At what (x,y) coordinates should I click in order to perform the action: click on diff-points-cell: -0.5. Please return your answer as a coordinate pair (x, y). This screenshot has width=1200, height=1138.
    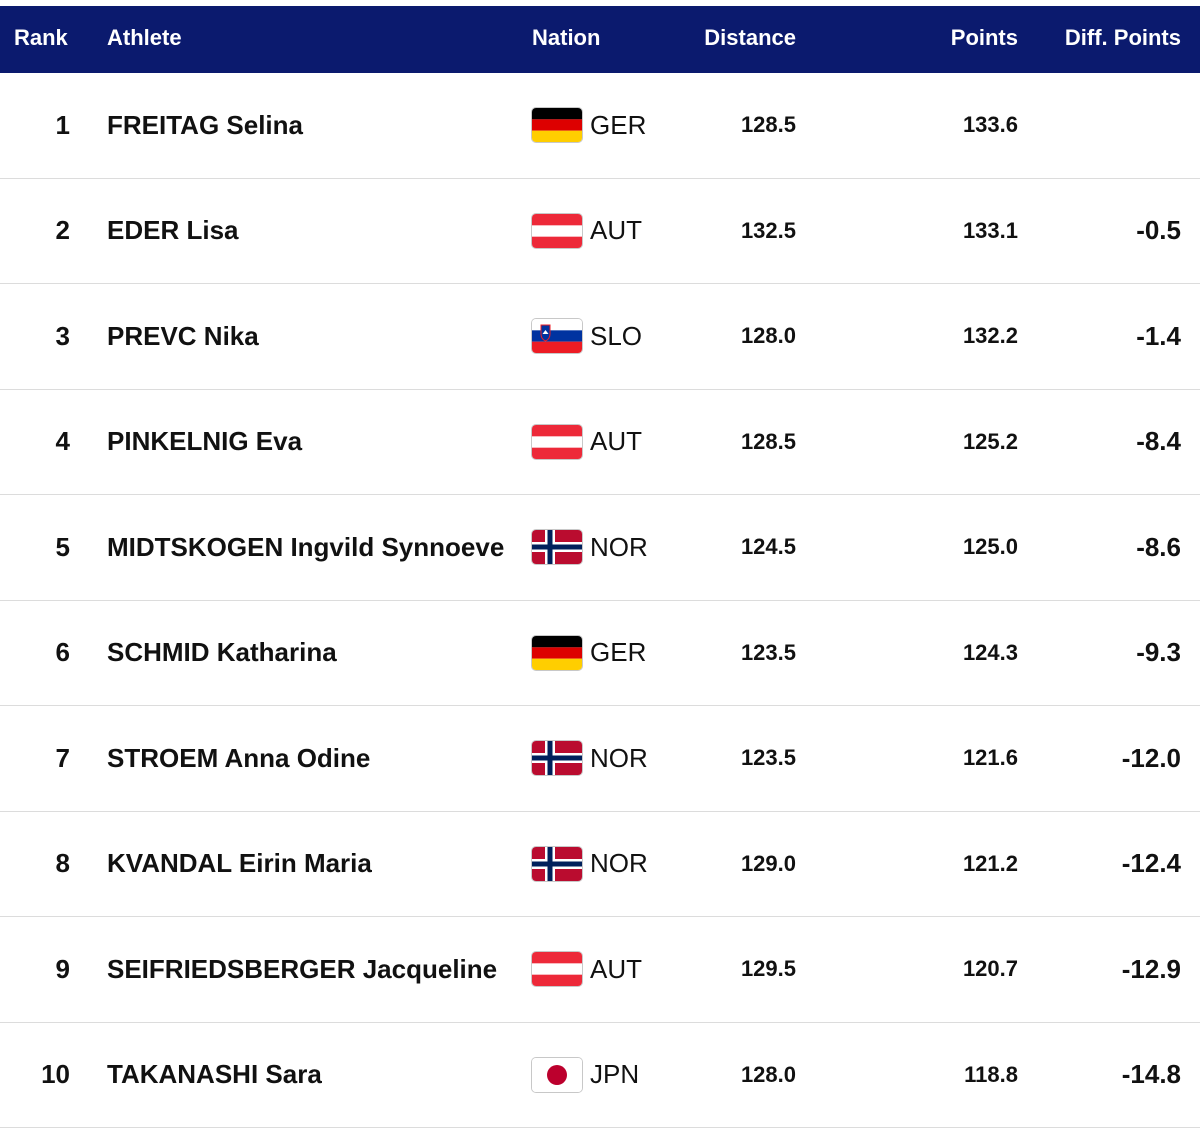
    Looking at the image, I should click on (1158, 230).